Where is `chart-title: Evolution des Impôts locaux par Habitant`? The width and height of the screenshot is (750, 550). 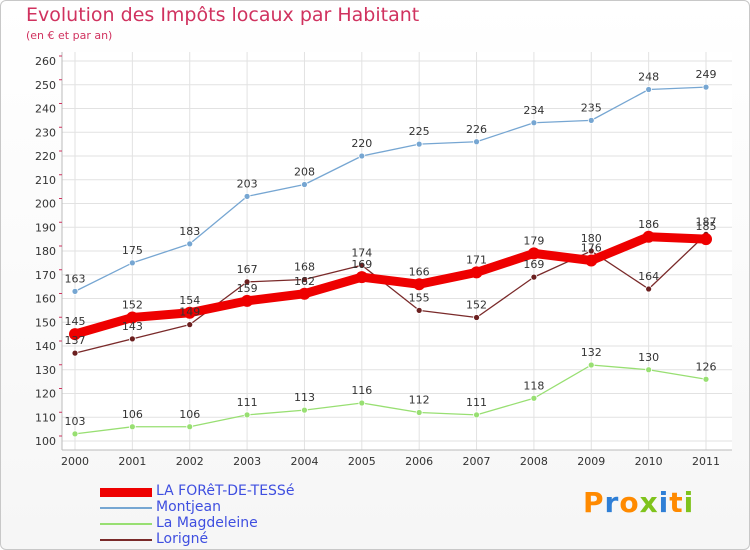
chart-title: Evolution des Impôts locaux par Habitant is located at coordinates (223, 15).